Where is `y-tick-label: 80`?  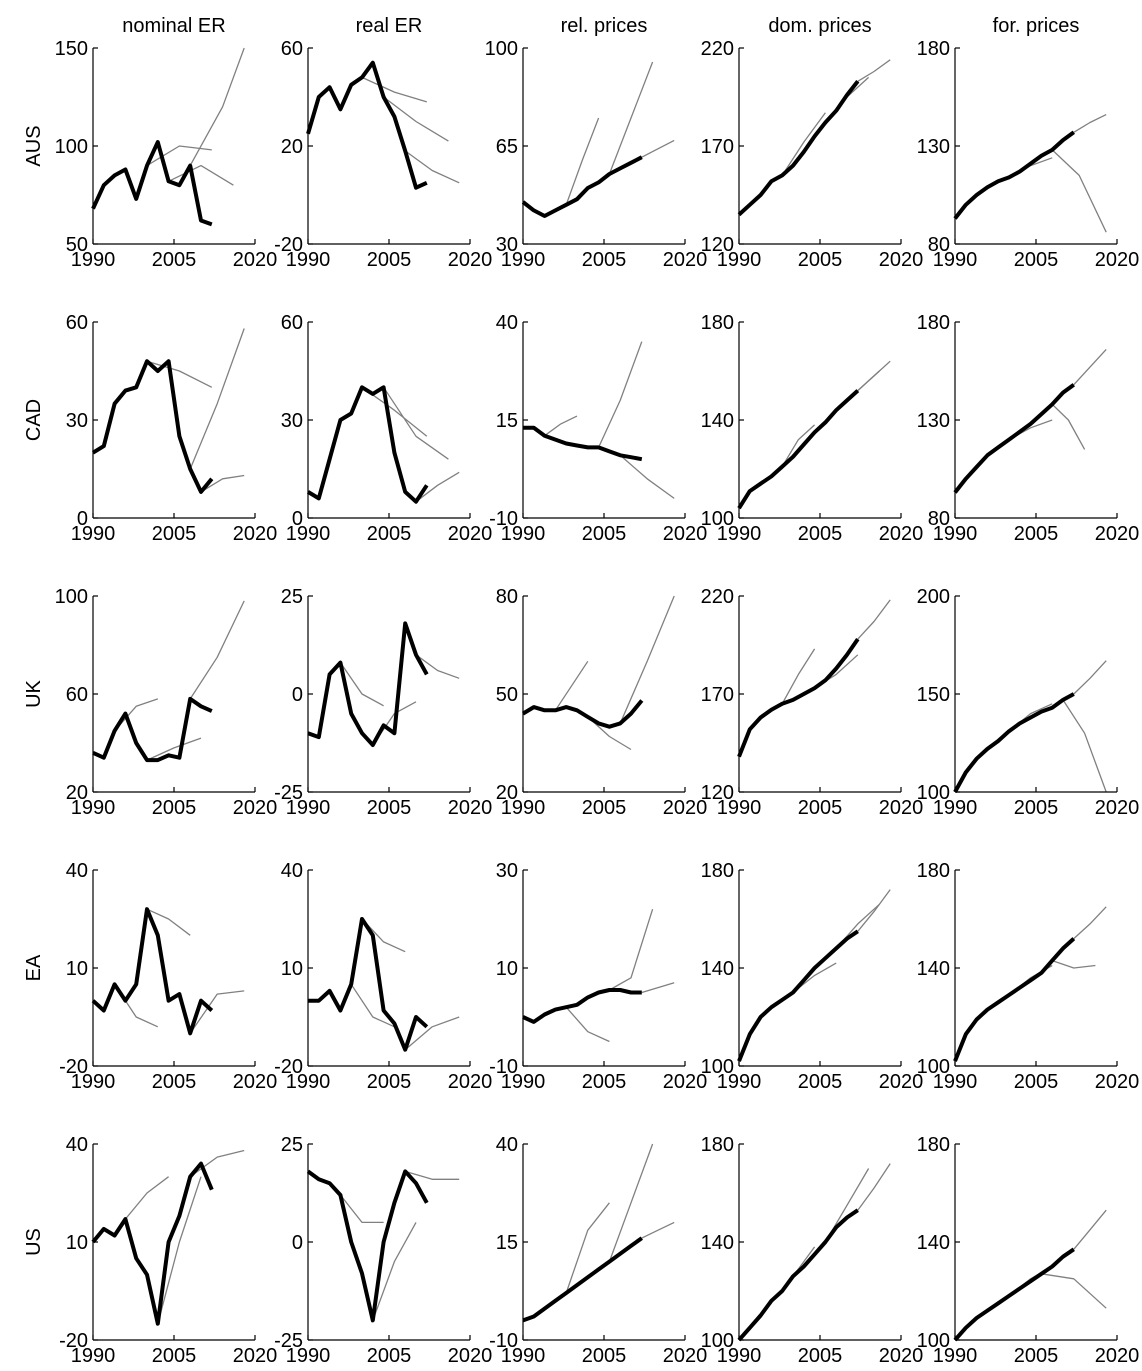
y-tick-label: 80 is located at coordinates (939, 519).